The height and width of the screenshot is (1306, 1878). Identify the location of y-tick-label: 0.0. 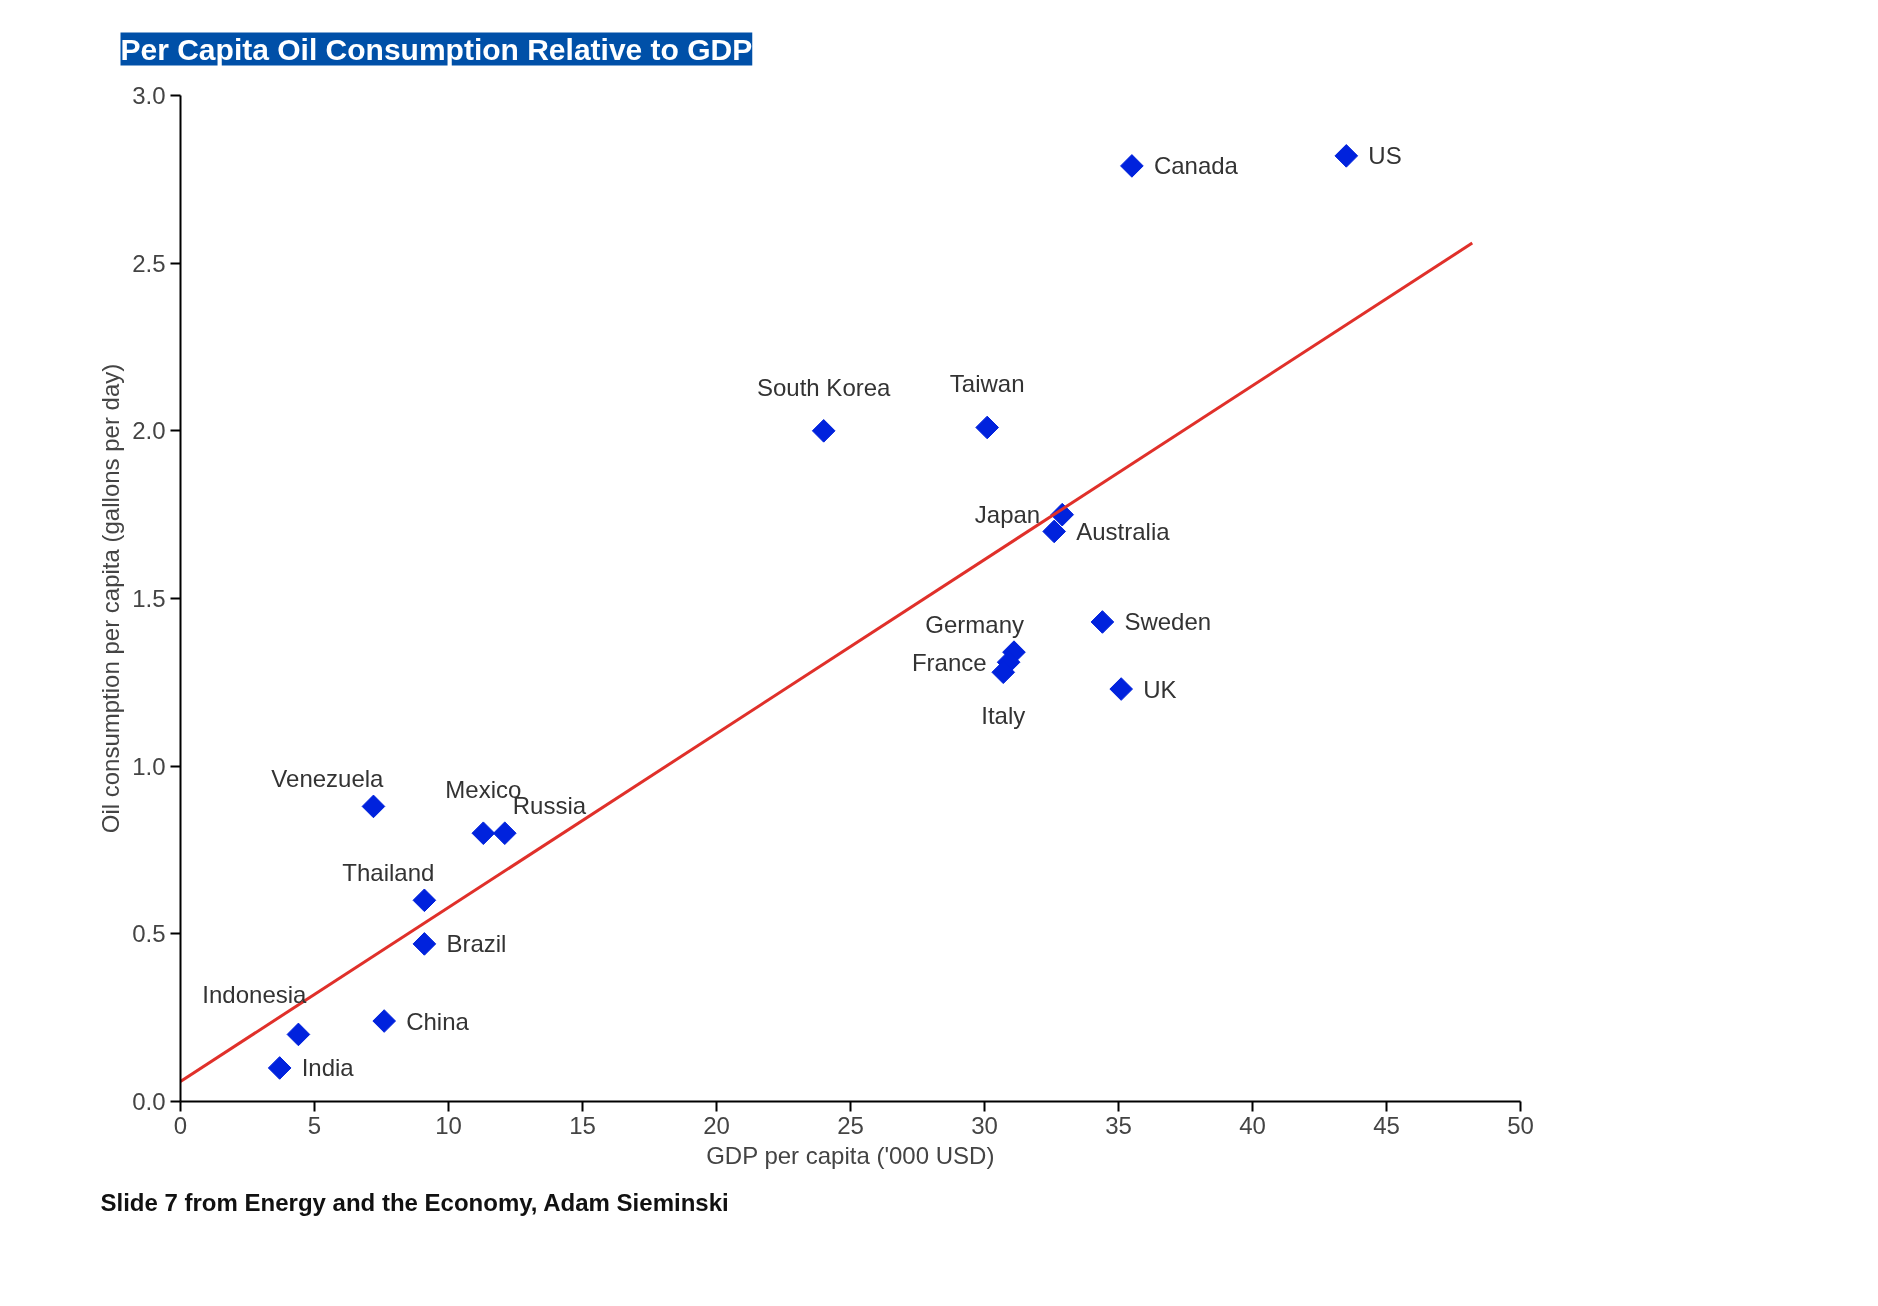
(149, 1101).